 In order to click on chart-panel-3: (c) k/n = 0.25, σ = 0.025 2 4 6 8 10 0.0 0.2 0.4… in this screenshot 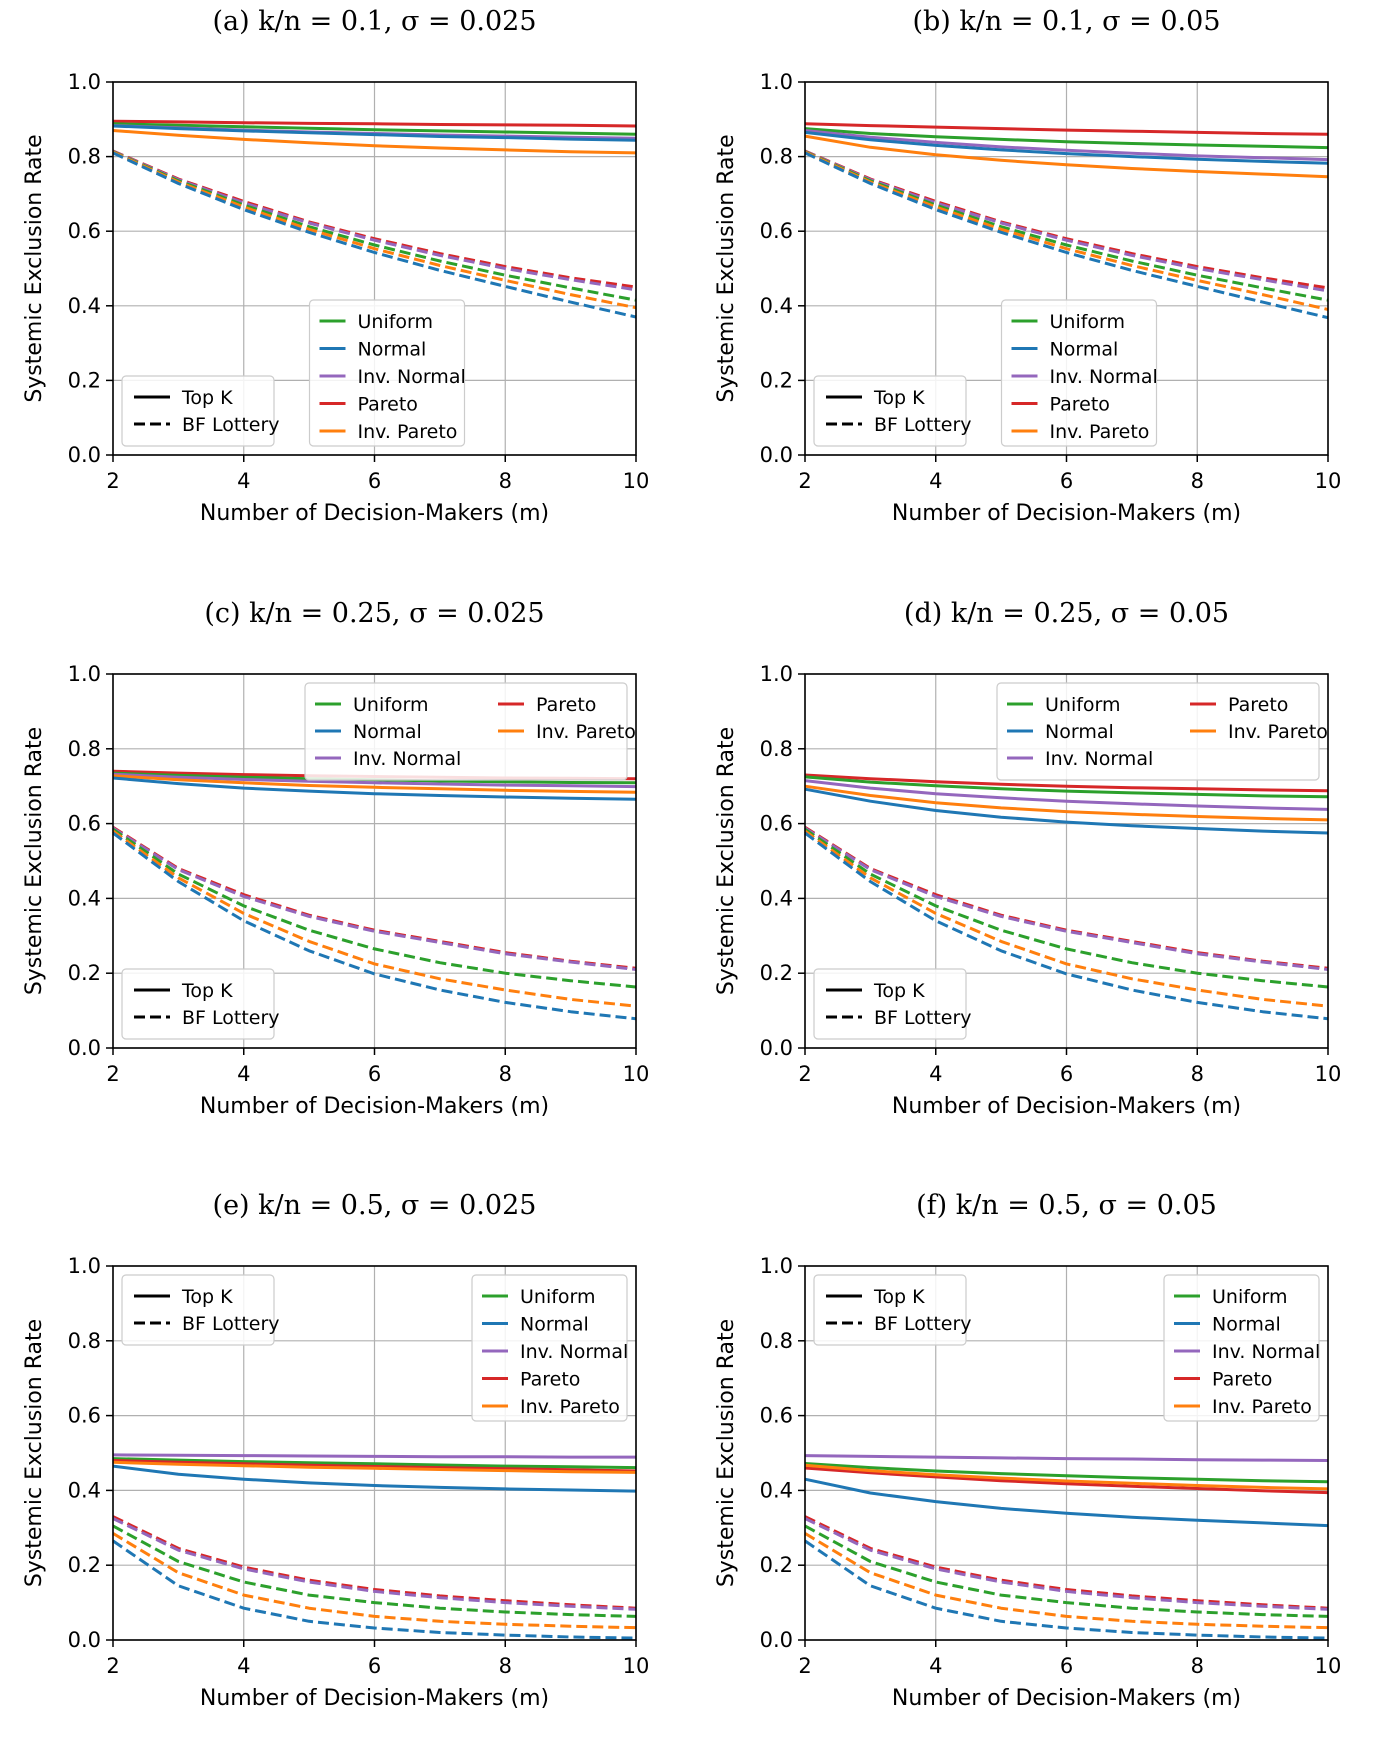, I will do `click(335, 858)`.